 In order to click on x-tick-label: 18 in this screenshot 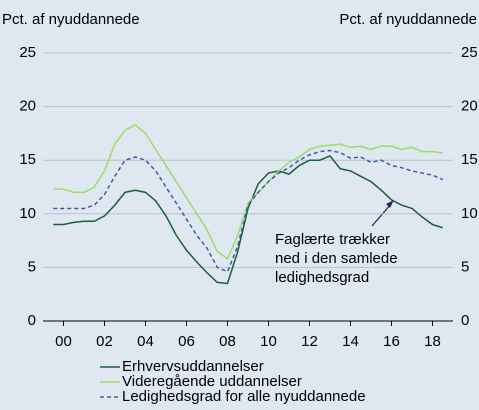, I will do `click(432, 341)`.